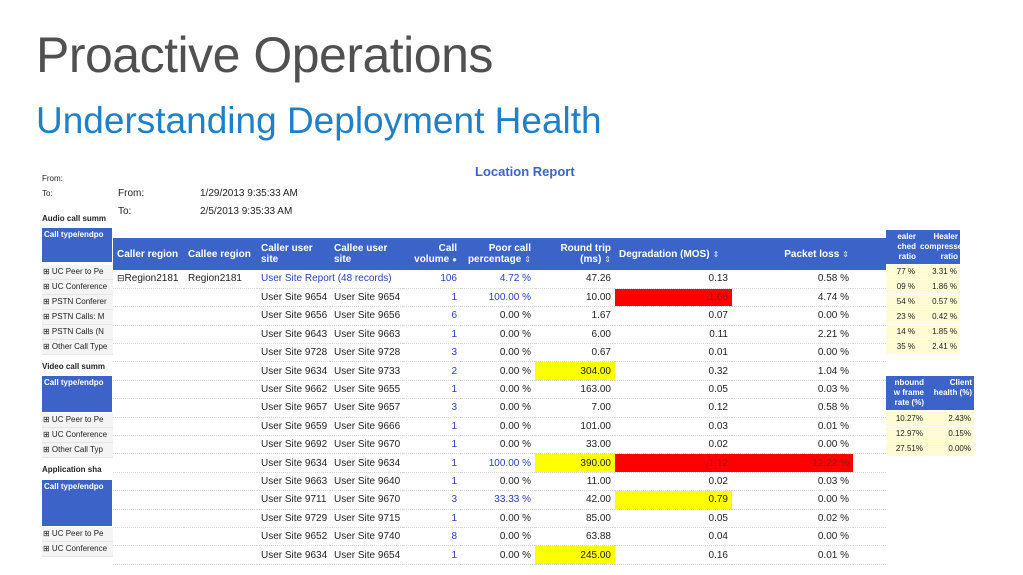 The image size is (1023, 575). I want to click on packet-loss-cell: 4.74 %, so click(792, 298).